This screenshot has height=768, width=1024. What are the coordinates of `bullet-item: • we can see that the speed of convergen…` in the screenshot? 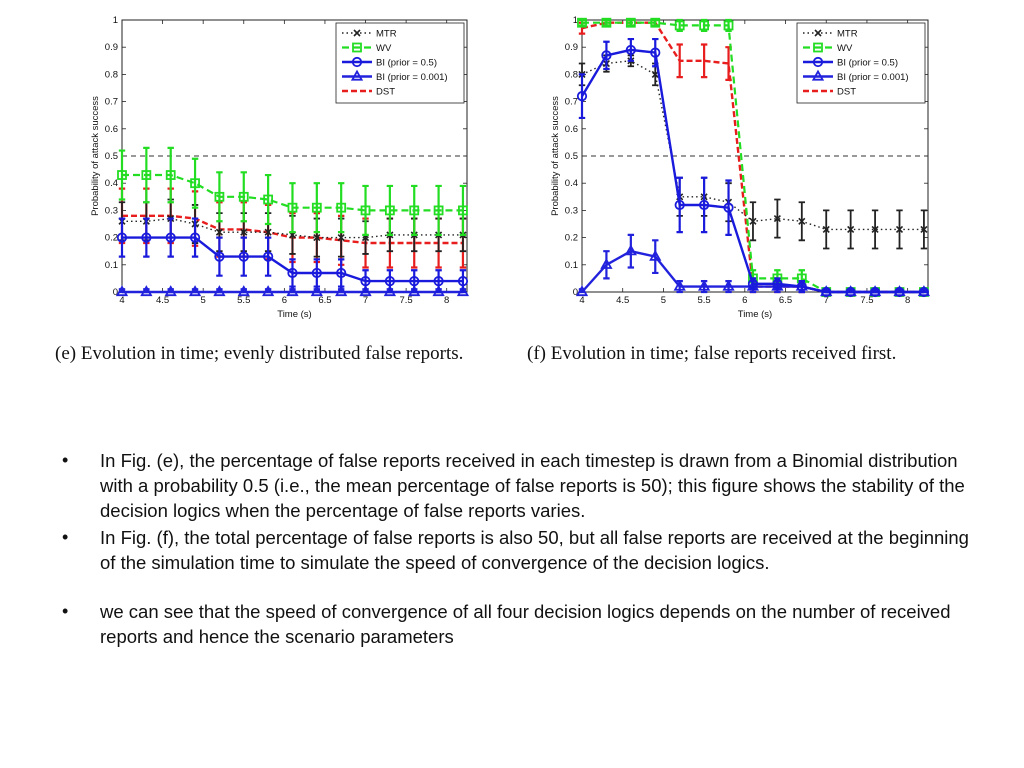 It's located at (517, 624).